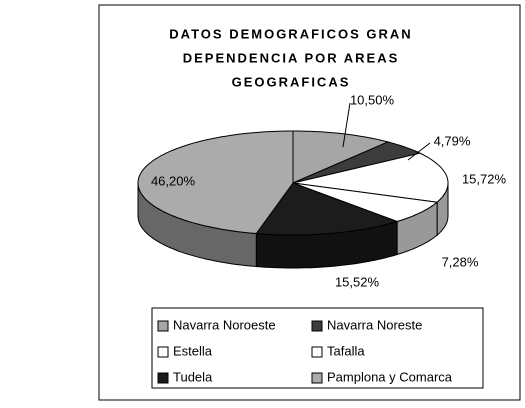  Describe the element at coordinates (357, 281) in the screenshot. I see `data-label: 15,52%` at that location.